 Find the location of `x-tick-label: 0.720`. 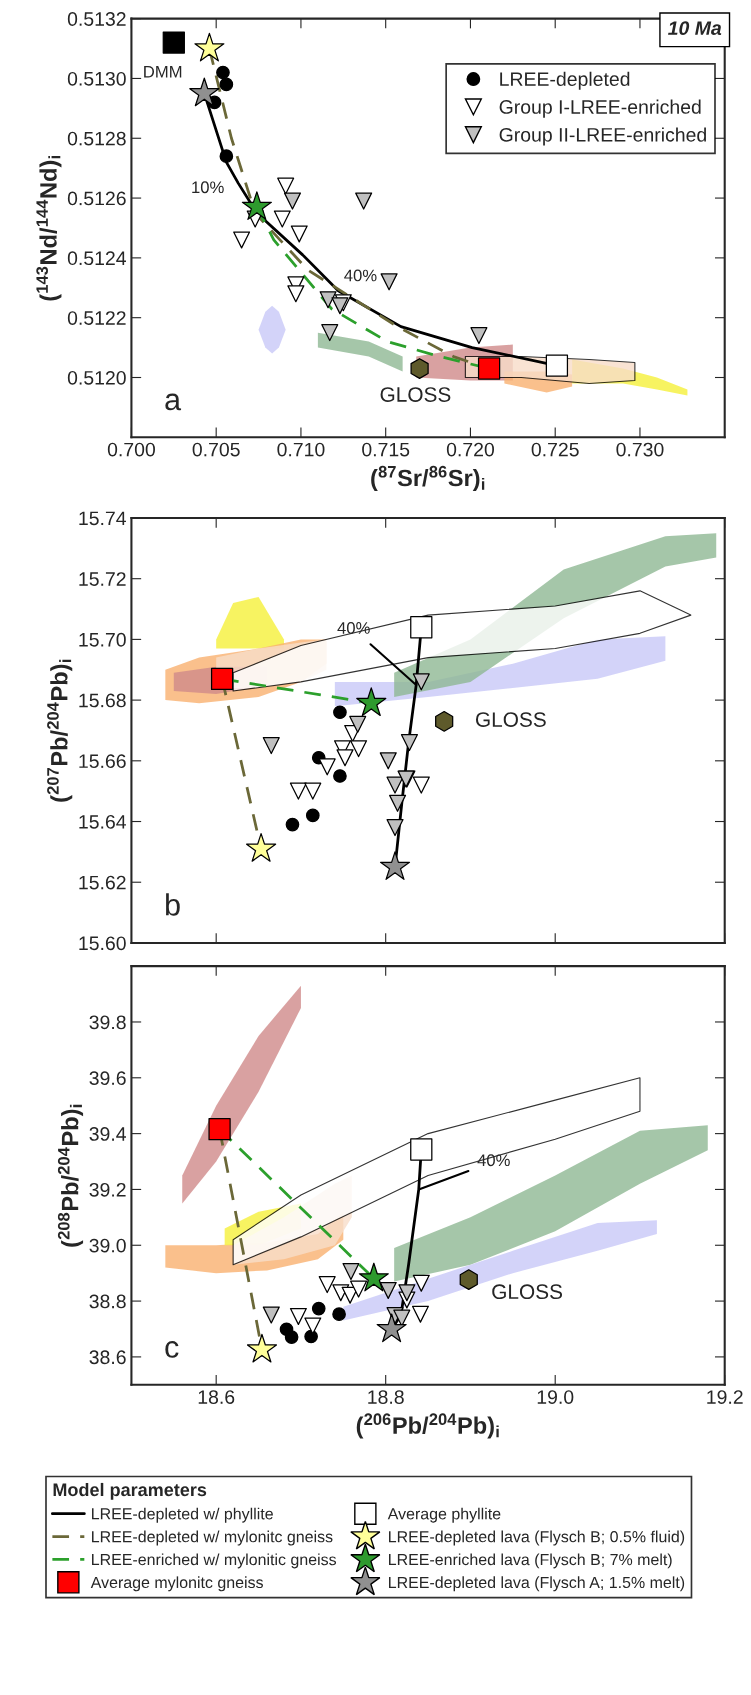

x-tick-label: 0.720 is located at coordinates (470, 449).